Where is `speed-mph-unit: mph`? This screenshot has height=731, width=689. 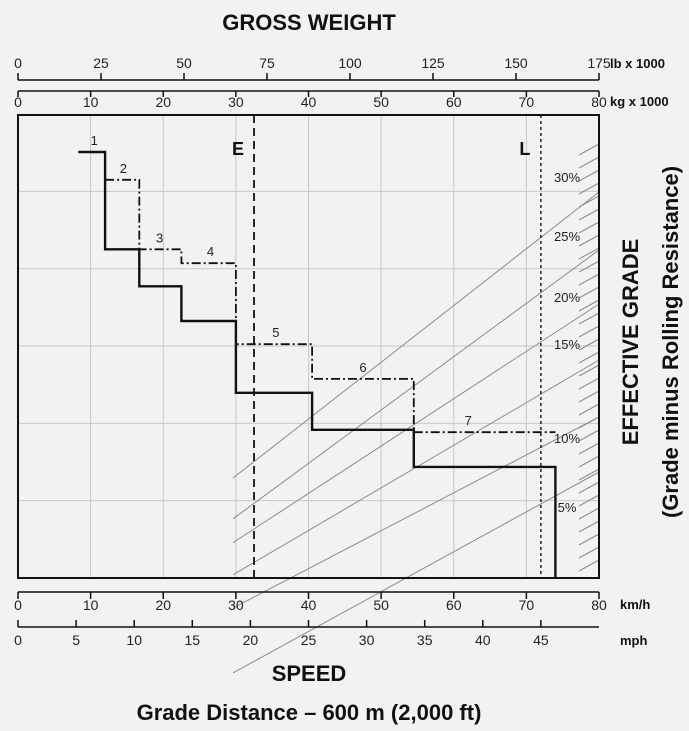 speed-mph-unit: mph is located at coordinates (634, 640).